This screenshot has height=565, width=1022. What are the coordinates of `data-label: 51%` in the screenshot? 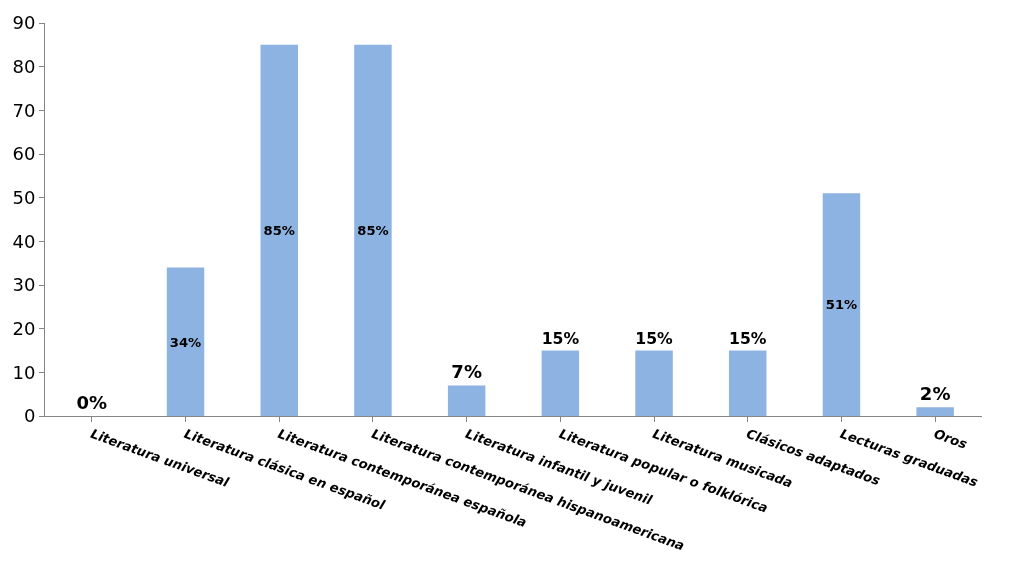 It's located at (841, 305).